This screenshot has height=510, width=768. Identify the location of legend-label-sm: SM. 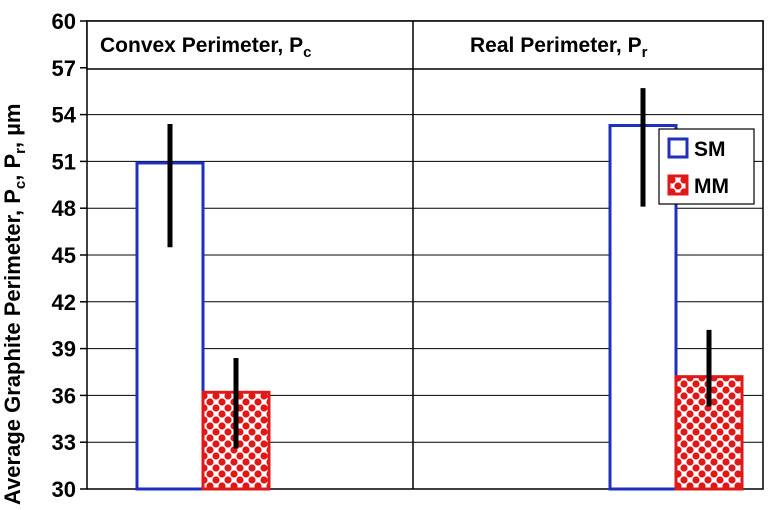
(710, 149).